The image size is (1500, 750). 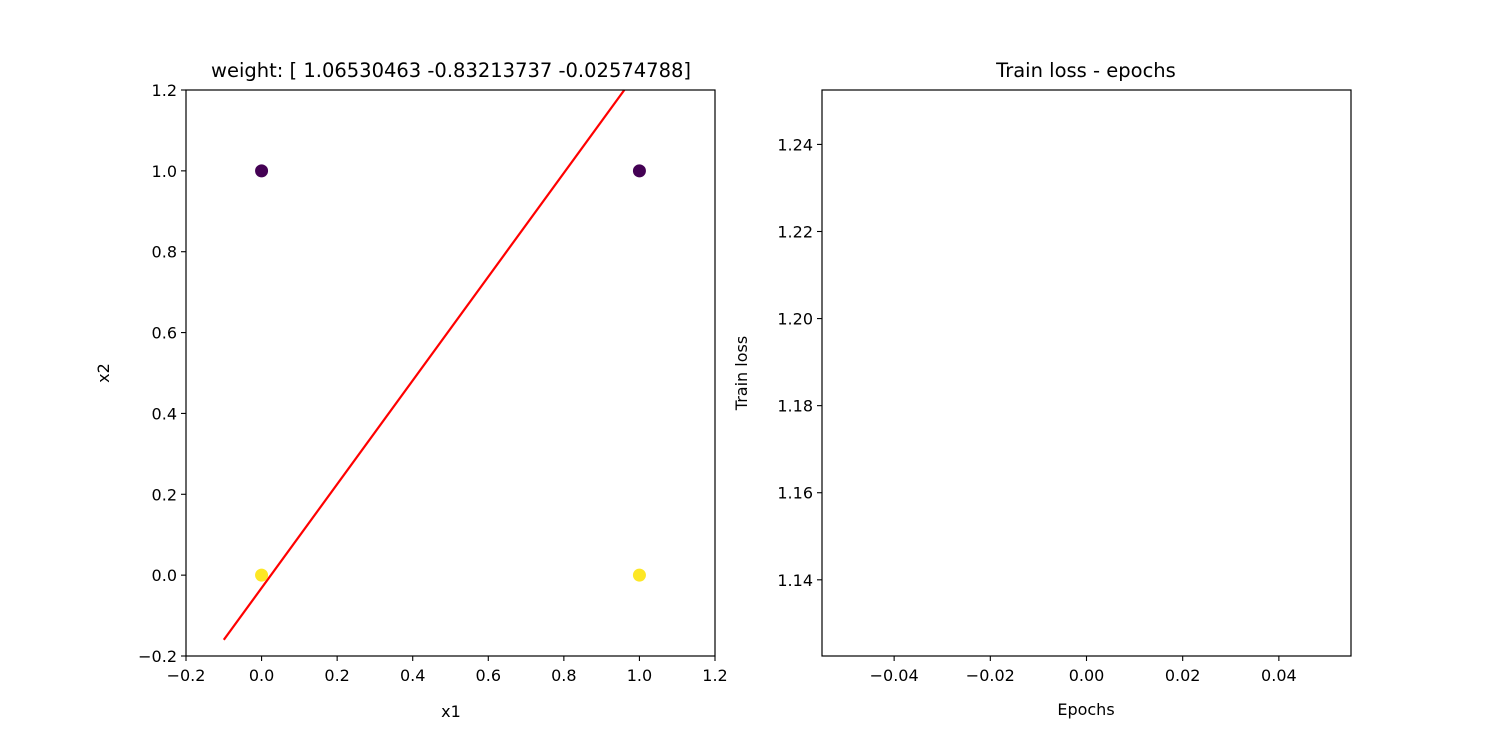 I want to click on chart-title: Train loss - epochs, so click(x=1085, y=70).